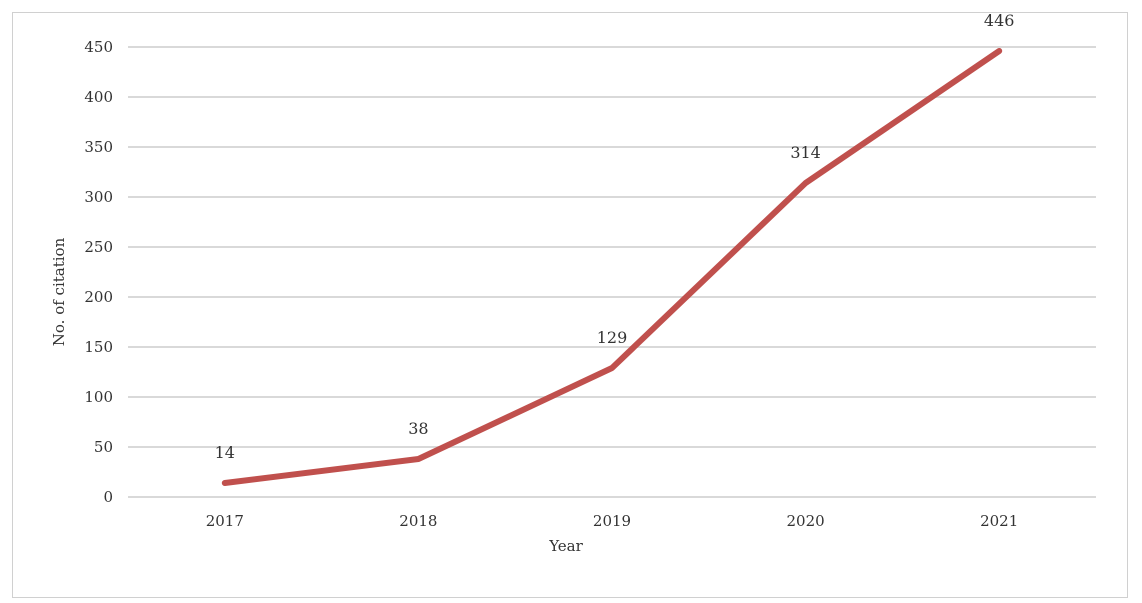 This screenshot has width=1142, height=603. Describe the element at coordinates (103, 447) in the screenshot. I see `y-tick-label: 50` at that location.